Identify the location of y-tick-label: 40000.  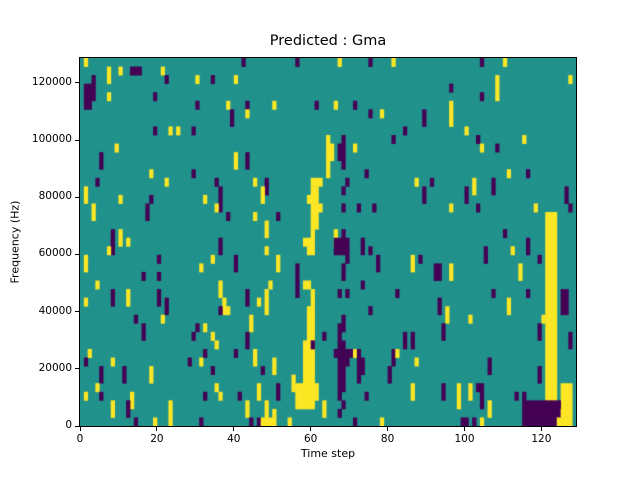
(55, 310).